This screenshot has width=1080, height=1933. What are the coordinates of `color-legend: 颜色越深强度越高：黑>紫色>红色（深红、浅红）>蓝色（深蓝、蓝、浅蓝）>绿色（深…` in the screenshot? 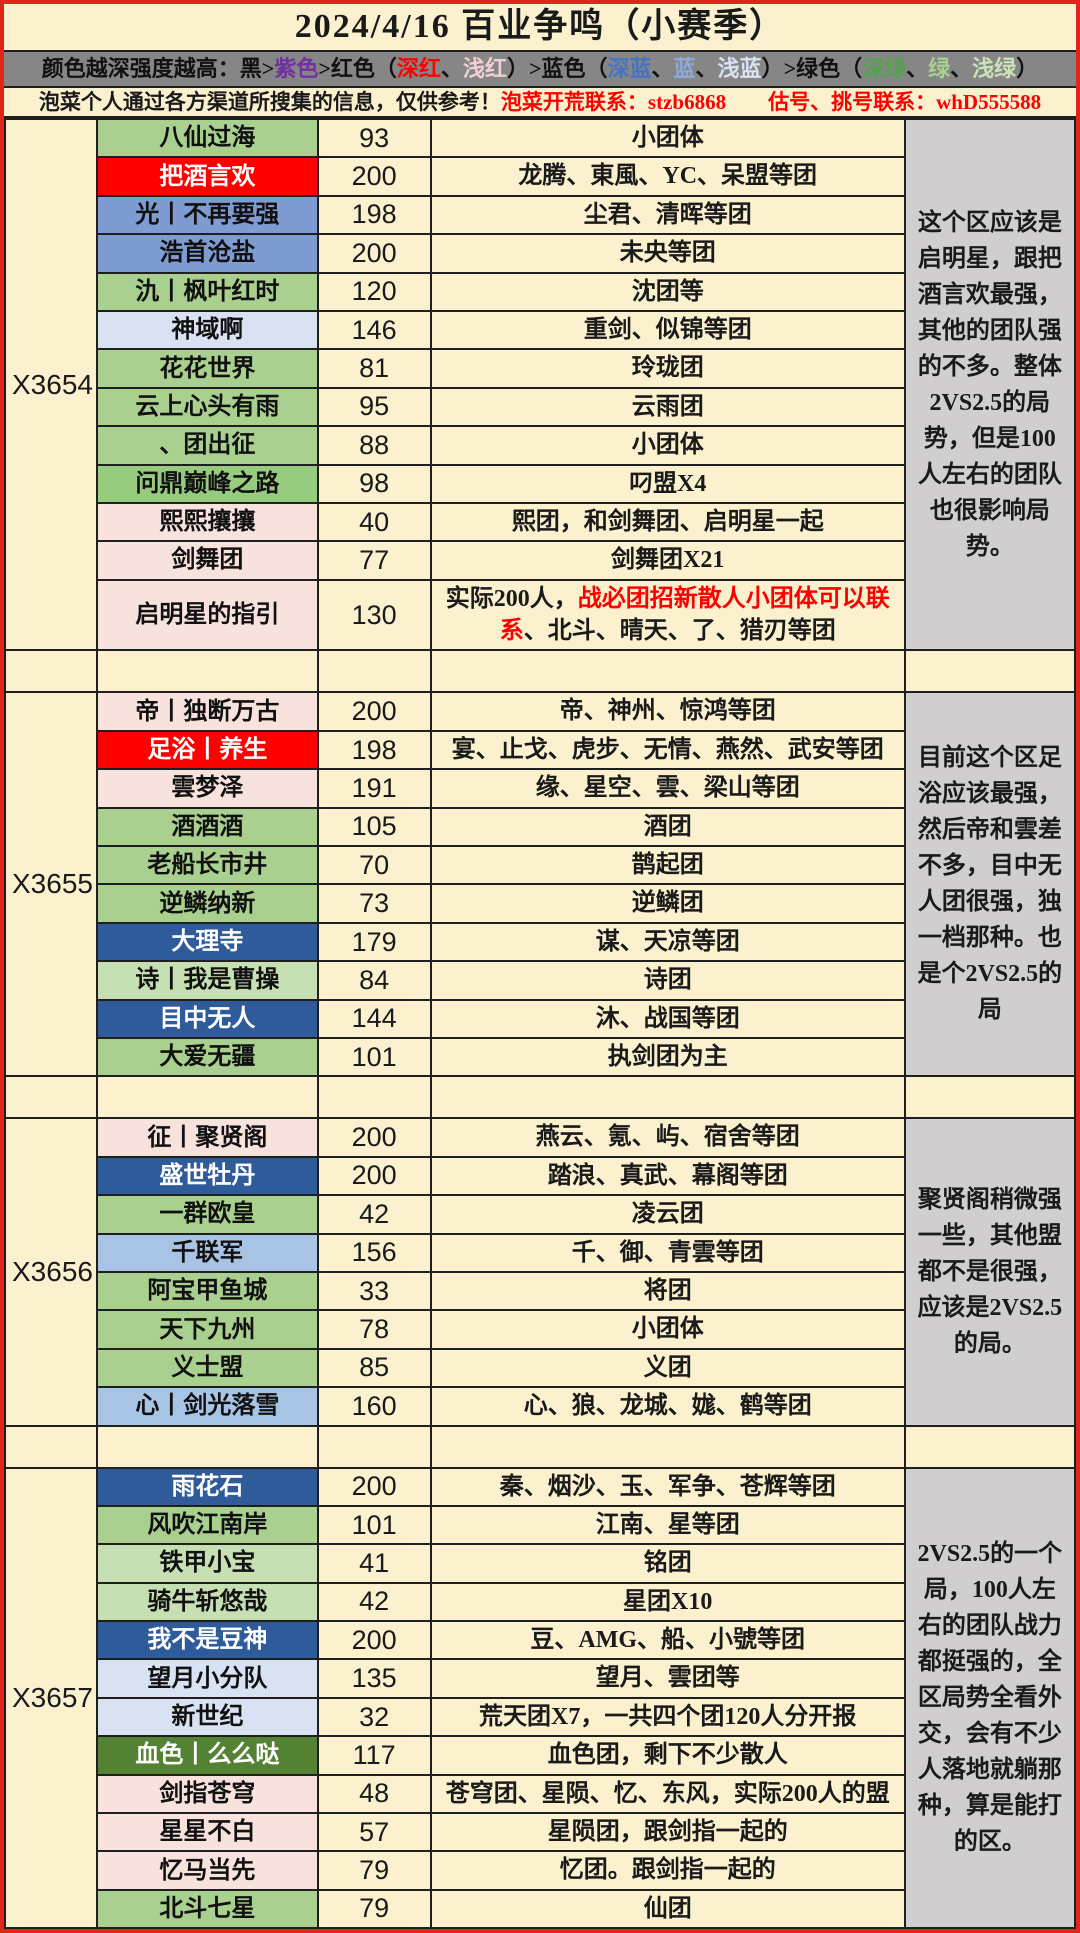 It's located at (540, 70).